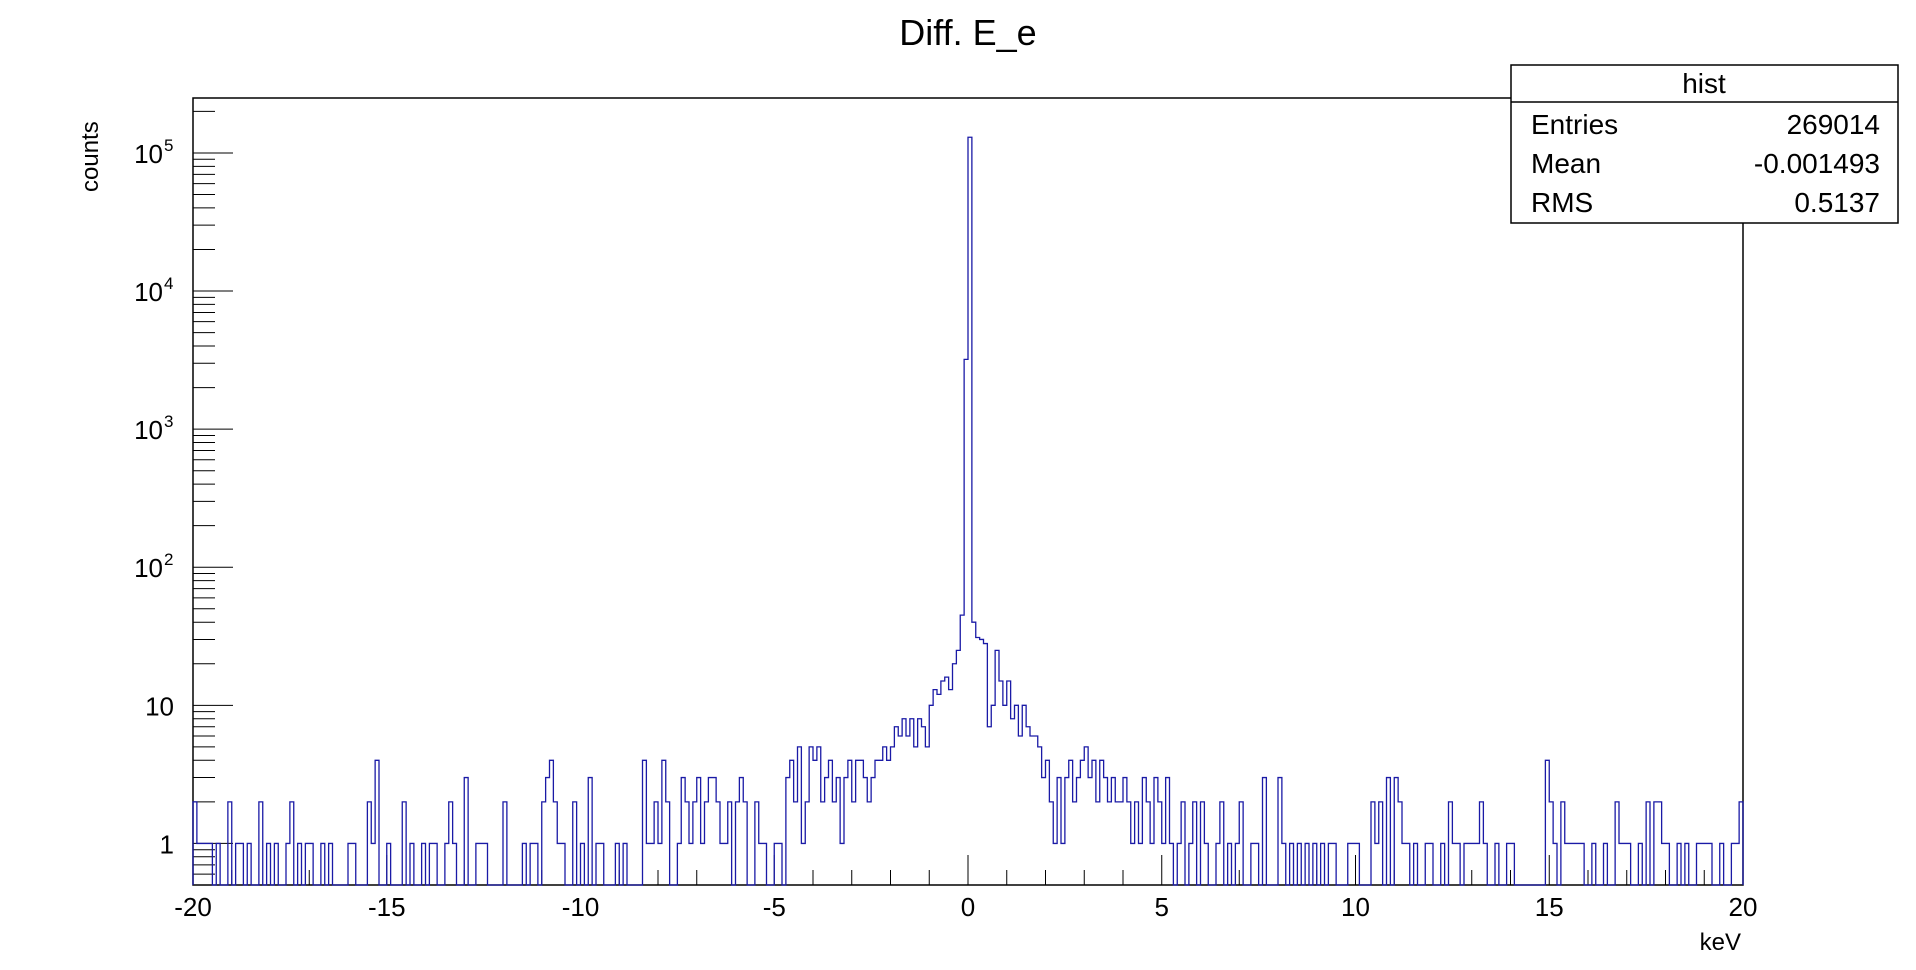 This screenshot has width=1916, height=970. I want to click on stats-entries-label: Entries, so click(1574, 124).